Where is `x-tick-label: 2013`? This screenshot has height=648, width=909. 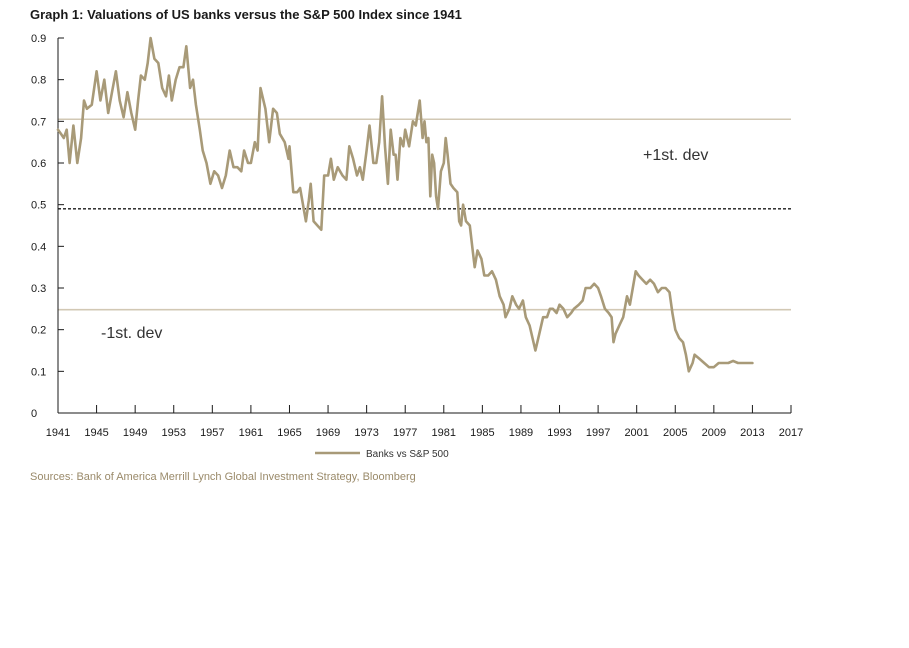 x-tick-label: 2013 is located at coordinates (752, 433).